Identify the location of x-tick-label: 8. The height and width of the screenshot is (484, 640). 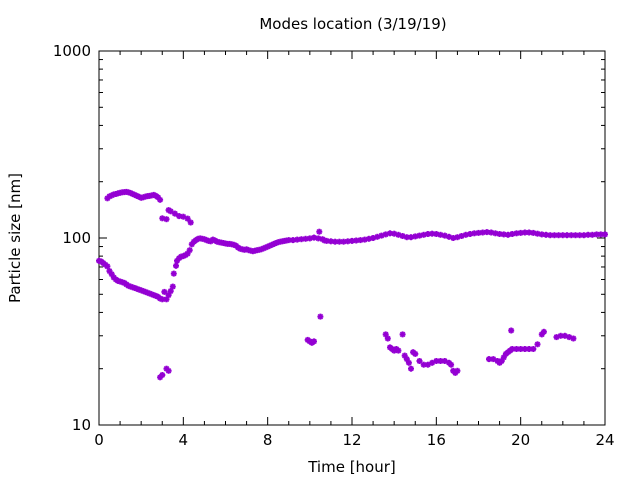
(268, 440).